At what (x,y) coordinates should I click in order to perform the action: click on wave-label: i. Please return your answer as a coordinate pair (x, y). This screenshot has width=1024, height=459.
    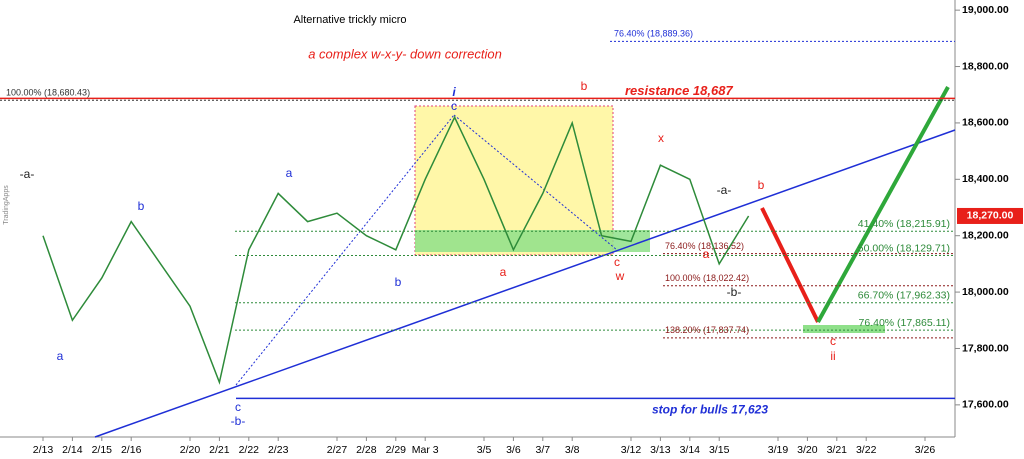
    Looking at the image, I should click on (454, 92).